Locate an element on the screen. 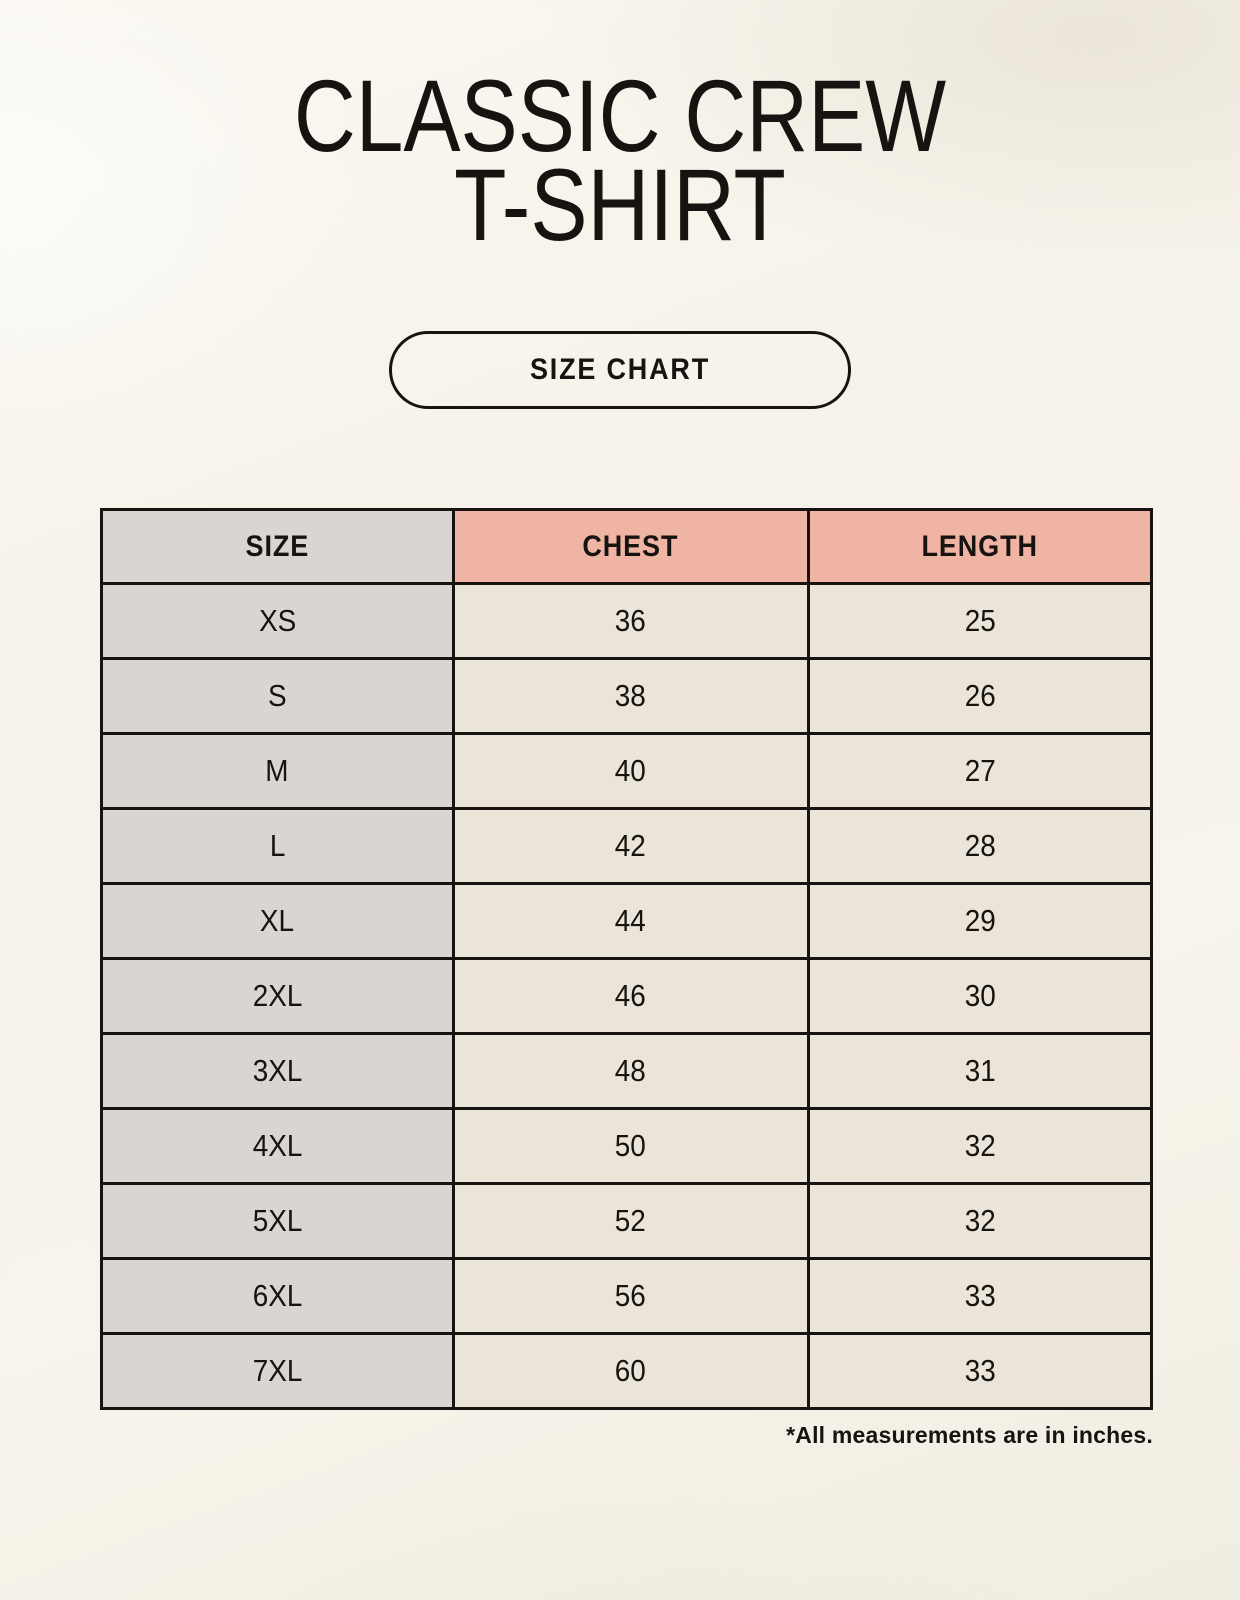 The height and width of the screenshot is (1600, 1240). size-cell: XS is located at coordinates (277, 621).